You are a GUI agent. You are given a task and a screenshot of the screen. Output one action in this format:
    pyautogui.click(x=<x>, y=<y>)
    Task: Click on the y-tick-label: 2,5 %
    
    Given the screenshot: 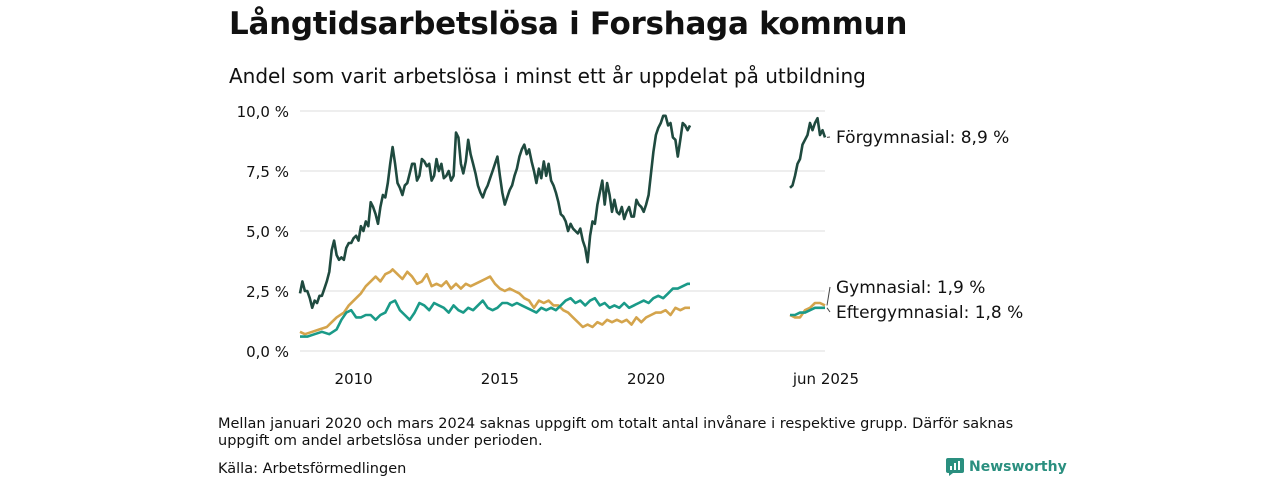 What is the action you would take?
    pyautogui.click(x=267, y=292)
    